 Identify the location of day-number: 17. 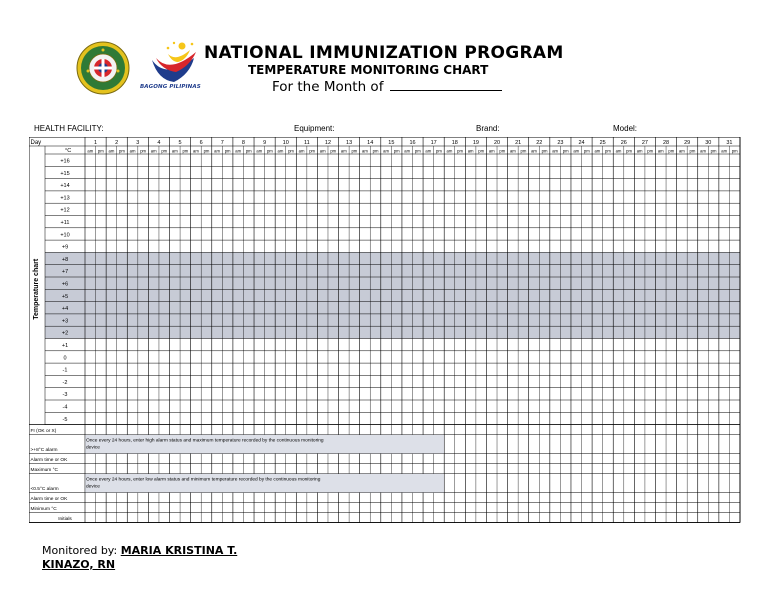
(434, 143).